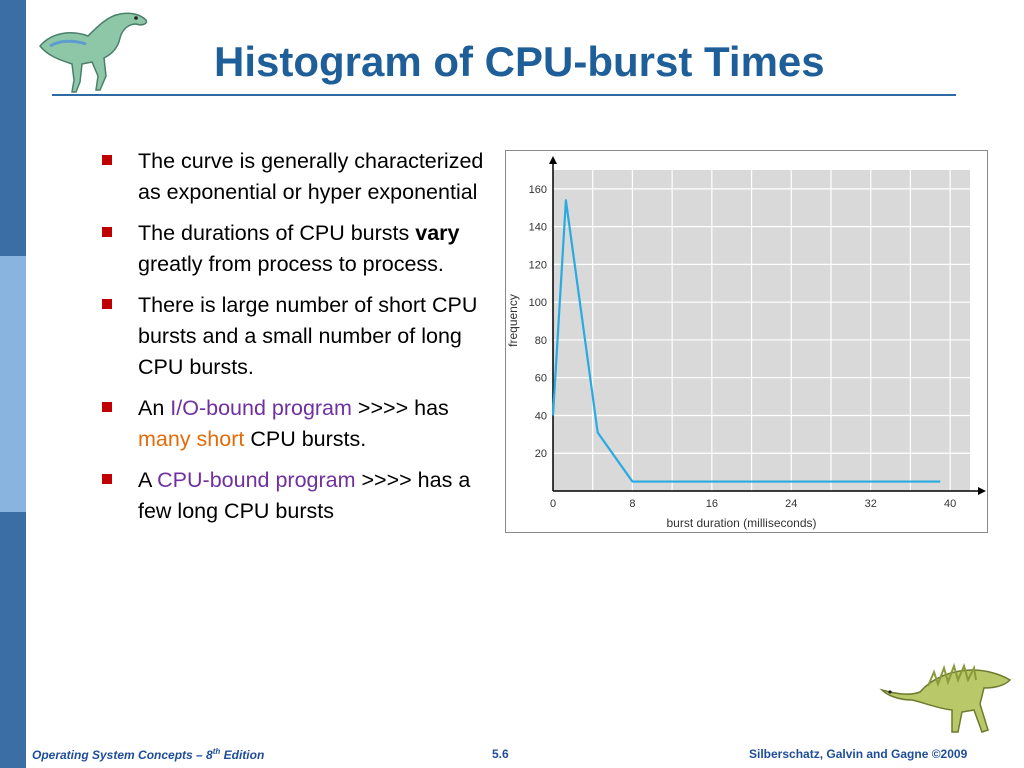  What do you see at coordinates (741, 523) in the screenshot?
I see `x-axis-label: burst duration (milliseconds)` at bounding box center [741, 523].